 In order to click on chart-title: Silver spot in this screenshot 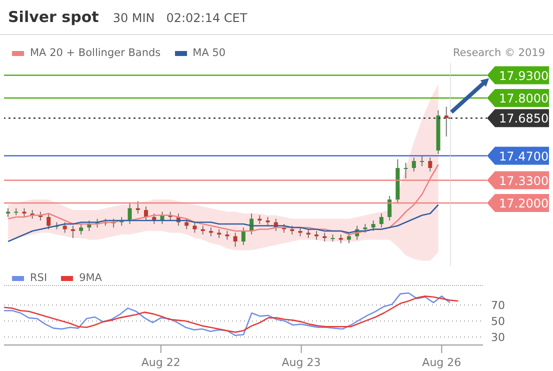, I will do `click(53, 17)`.